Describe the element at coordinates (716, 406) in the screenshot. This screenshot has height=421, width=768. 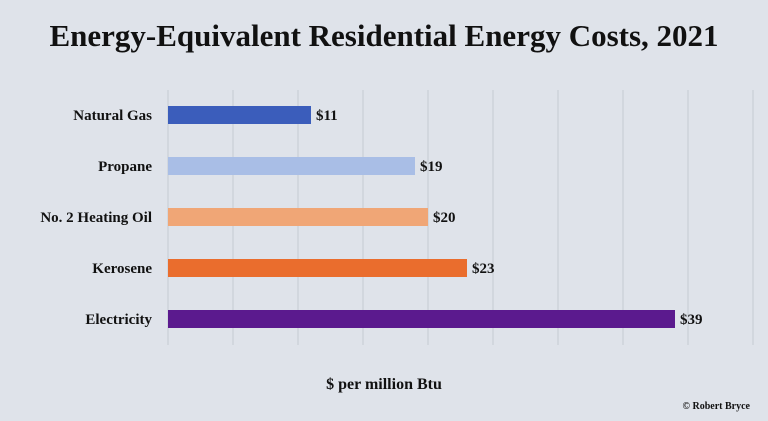
I see `credit-text: © Robert Bryce` at that location.